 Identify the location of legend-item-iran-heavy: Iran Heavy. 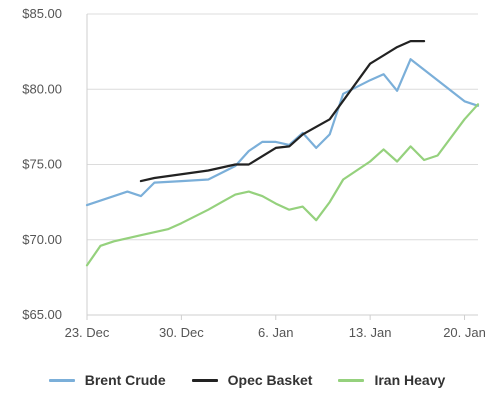
(391, 380).